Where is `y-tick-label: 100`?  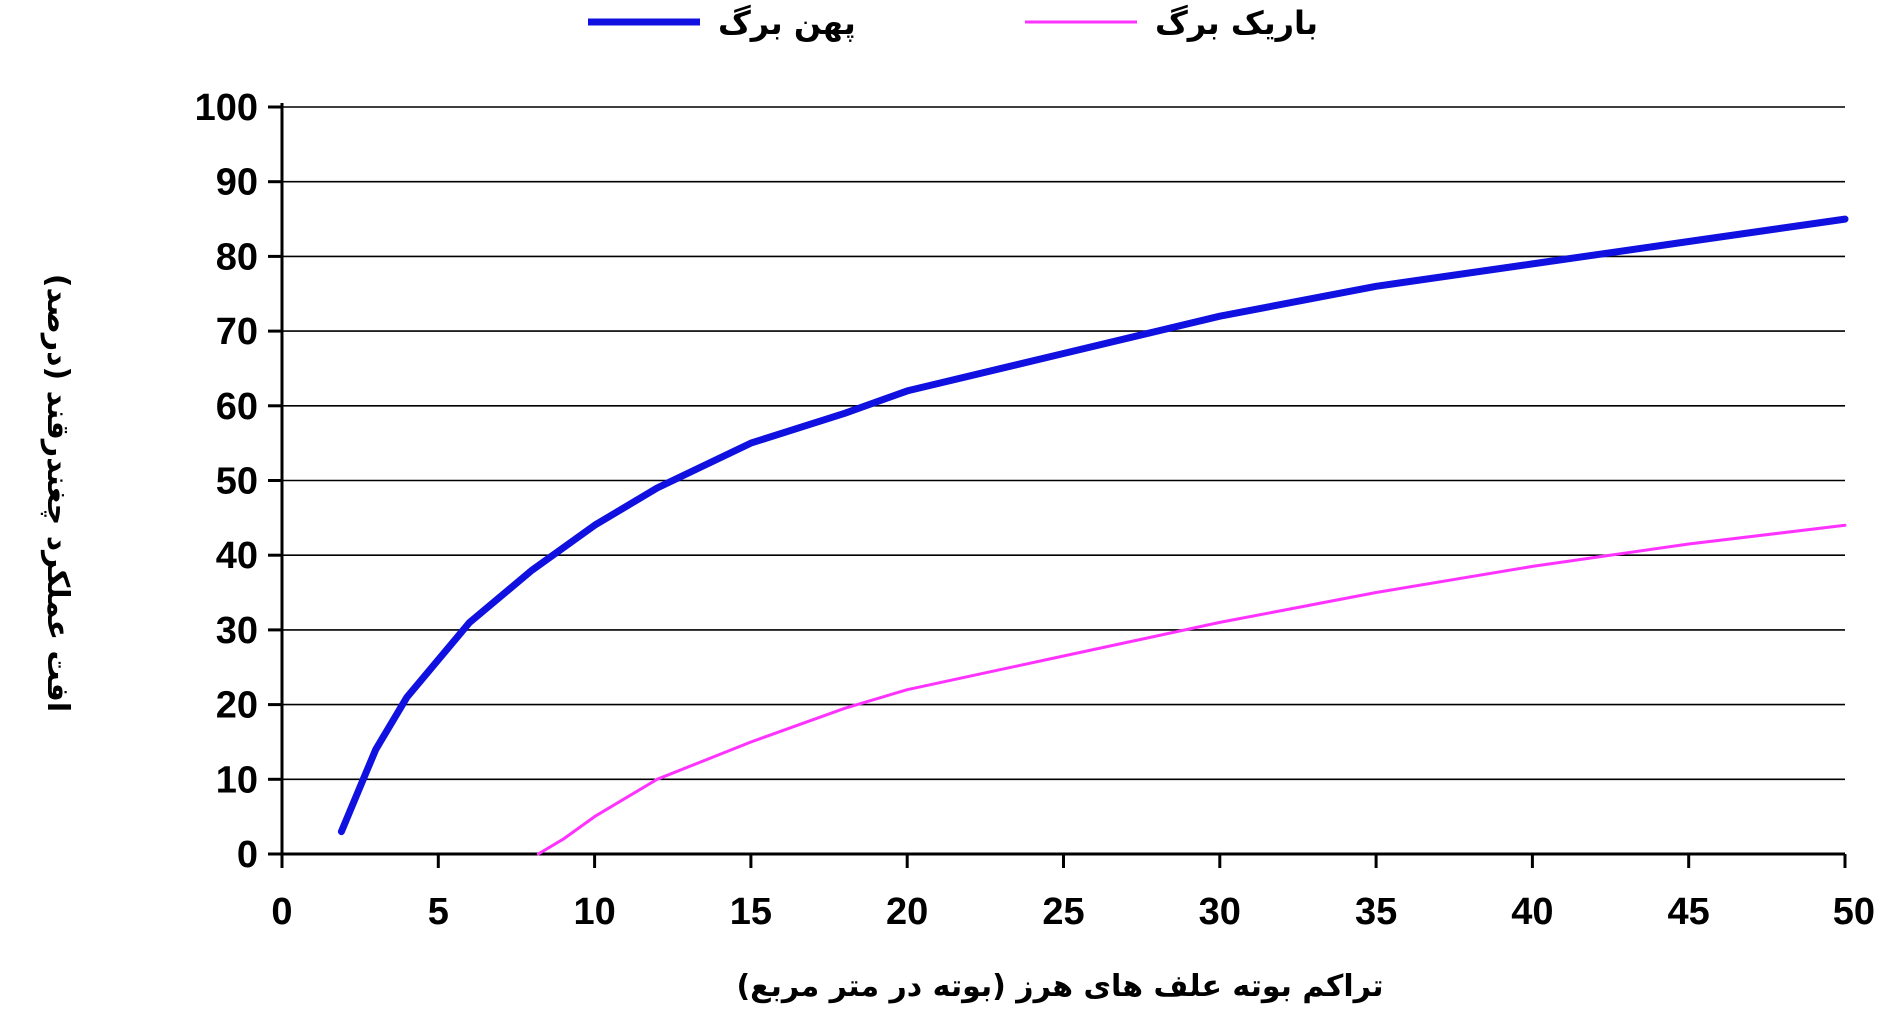
y-tick-label: 100 is located at coordinates (226, 108).